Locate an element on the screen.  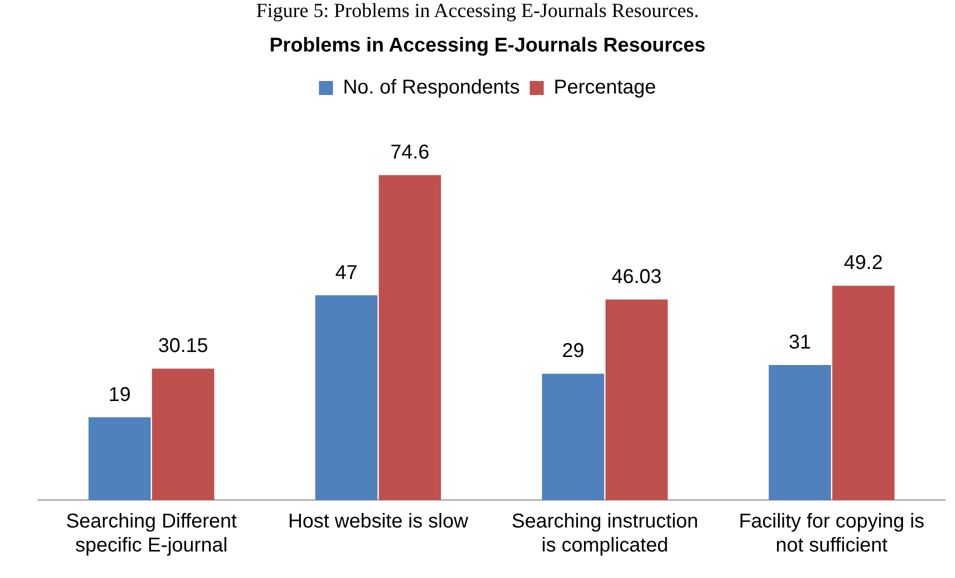
data-label: 30.15 is located at coordinates (183, 346).